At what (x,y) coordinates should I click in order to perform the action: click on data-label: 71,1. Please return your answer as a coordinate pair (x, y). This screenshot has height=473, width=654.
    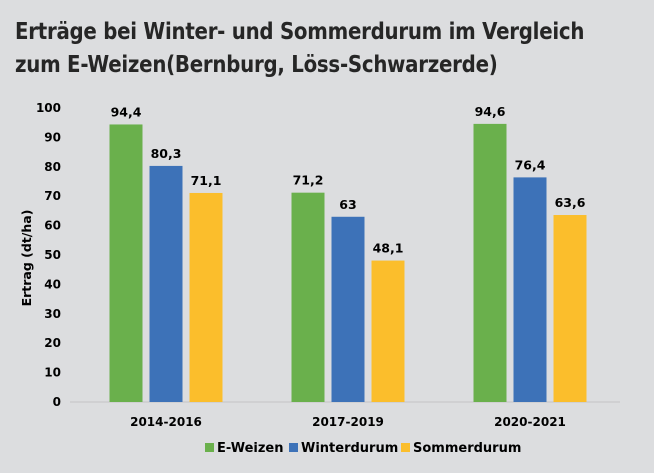
    Looking at the image, I should click on (206, 180).